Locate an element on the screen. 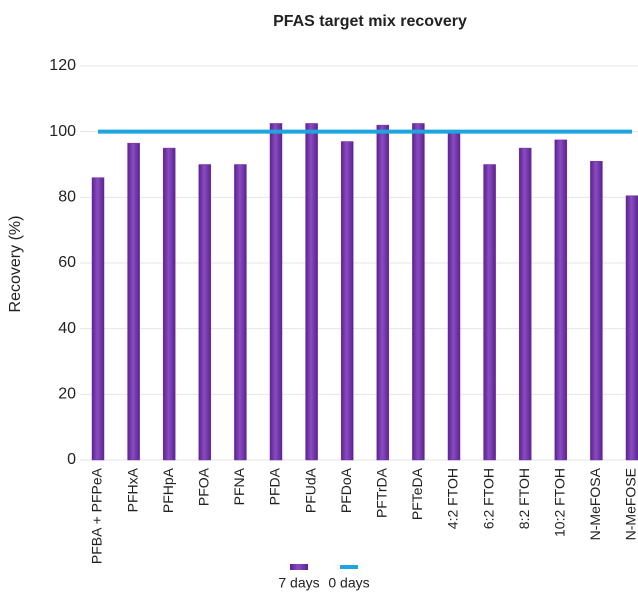 The image size is (638, 593). y-tick-label: 60 is located at coordinates (67, 262).